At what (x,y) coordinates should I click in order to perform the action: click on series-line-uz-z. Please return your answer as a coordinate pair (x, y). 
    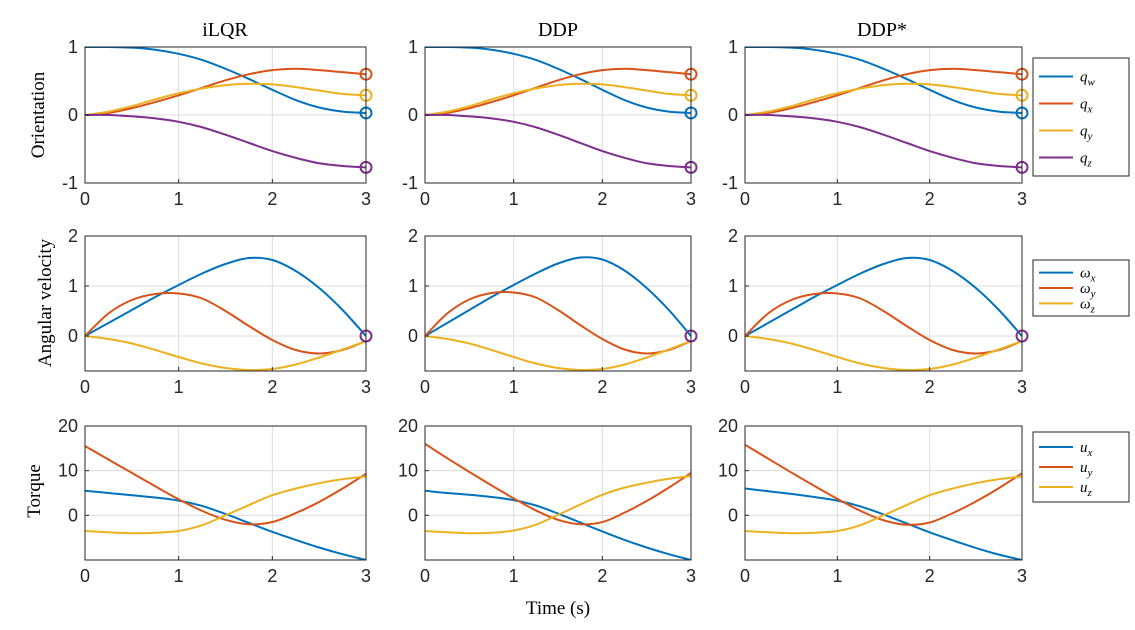
    Looking at the image, I should click on (225, 505).